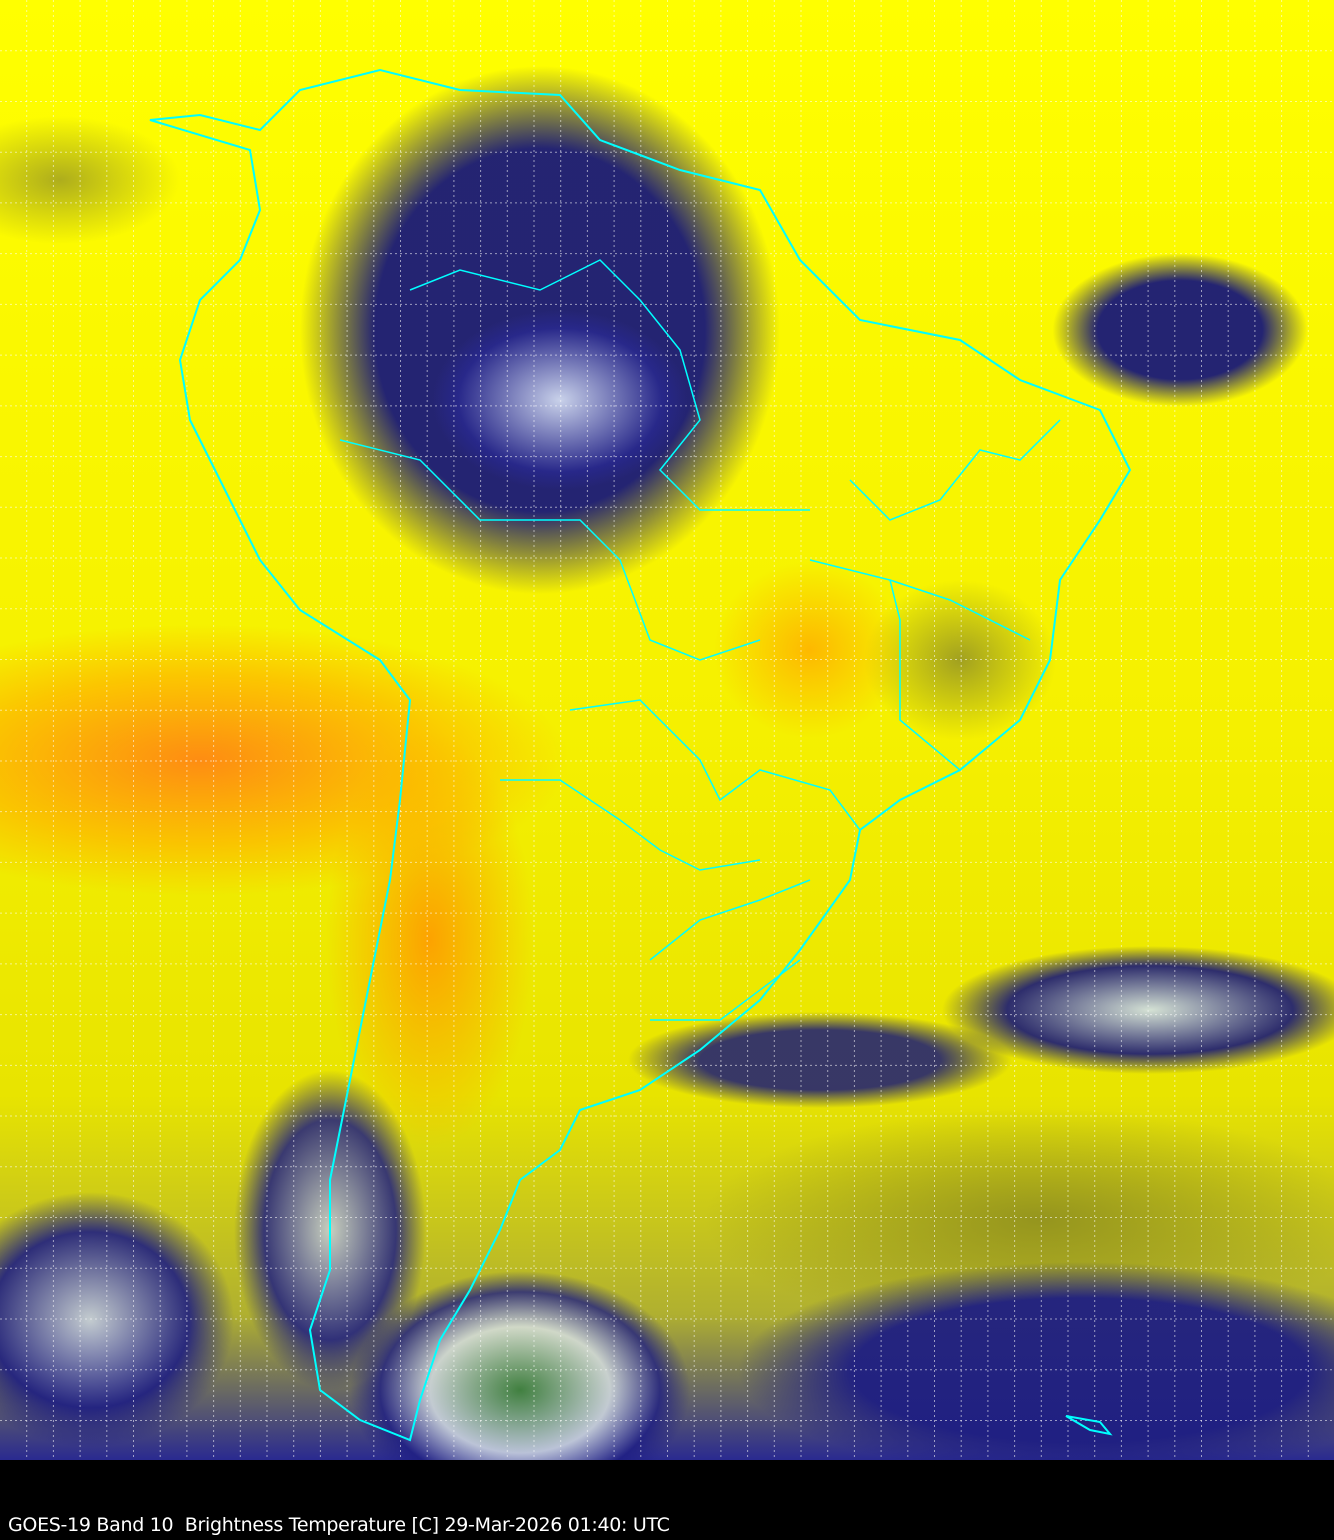 The height and width of the screenshot is (1540, 1334). What do you see at coordinates (1089, 1425) in the screenshot?
I see `island-outline` at bounding box center [1089, 1425].